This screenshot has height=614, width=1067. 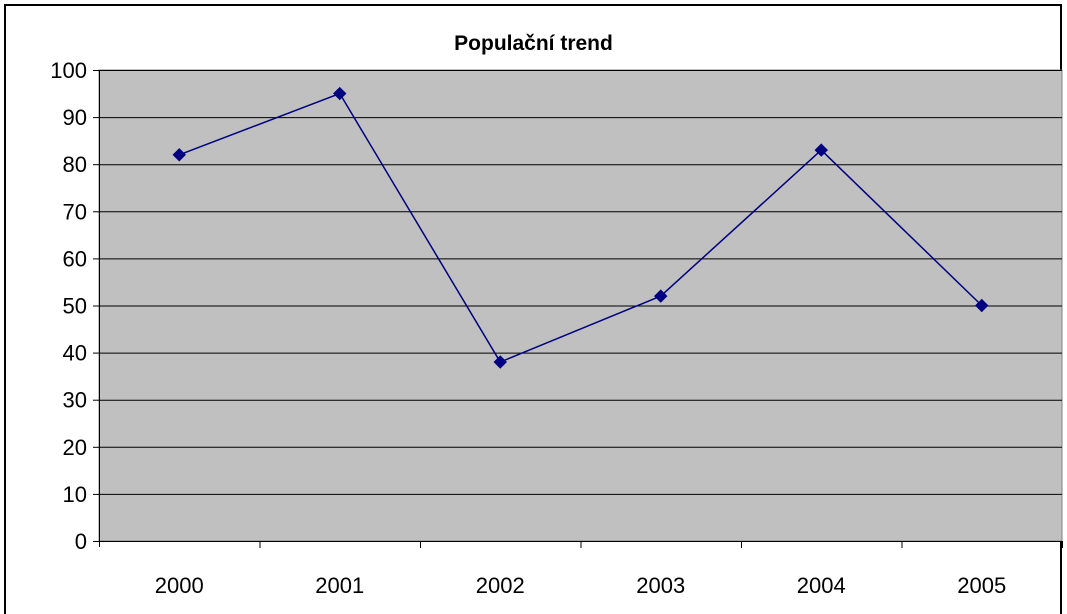 I want to click on x-tick-label: 2003, so click(x=660, y=585).